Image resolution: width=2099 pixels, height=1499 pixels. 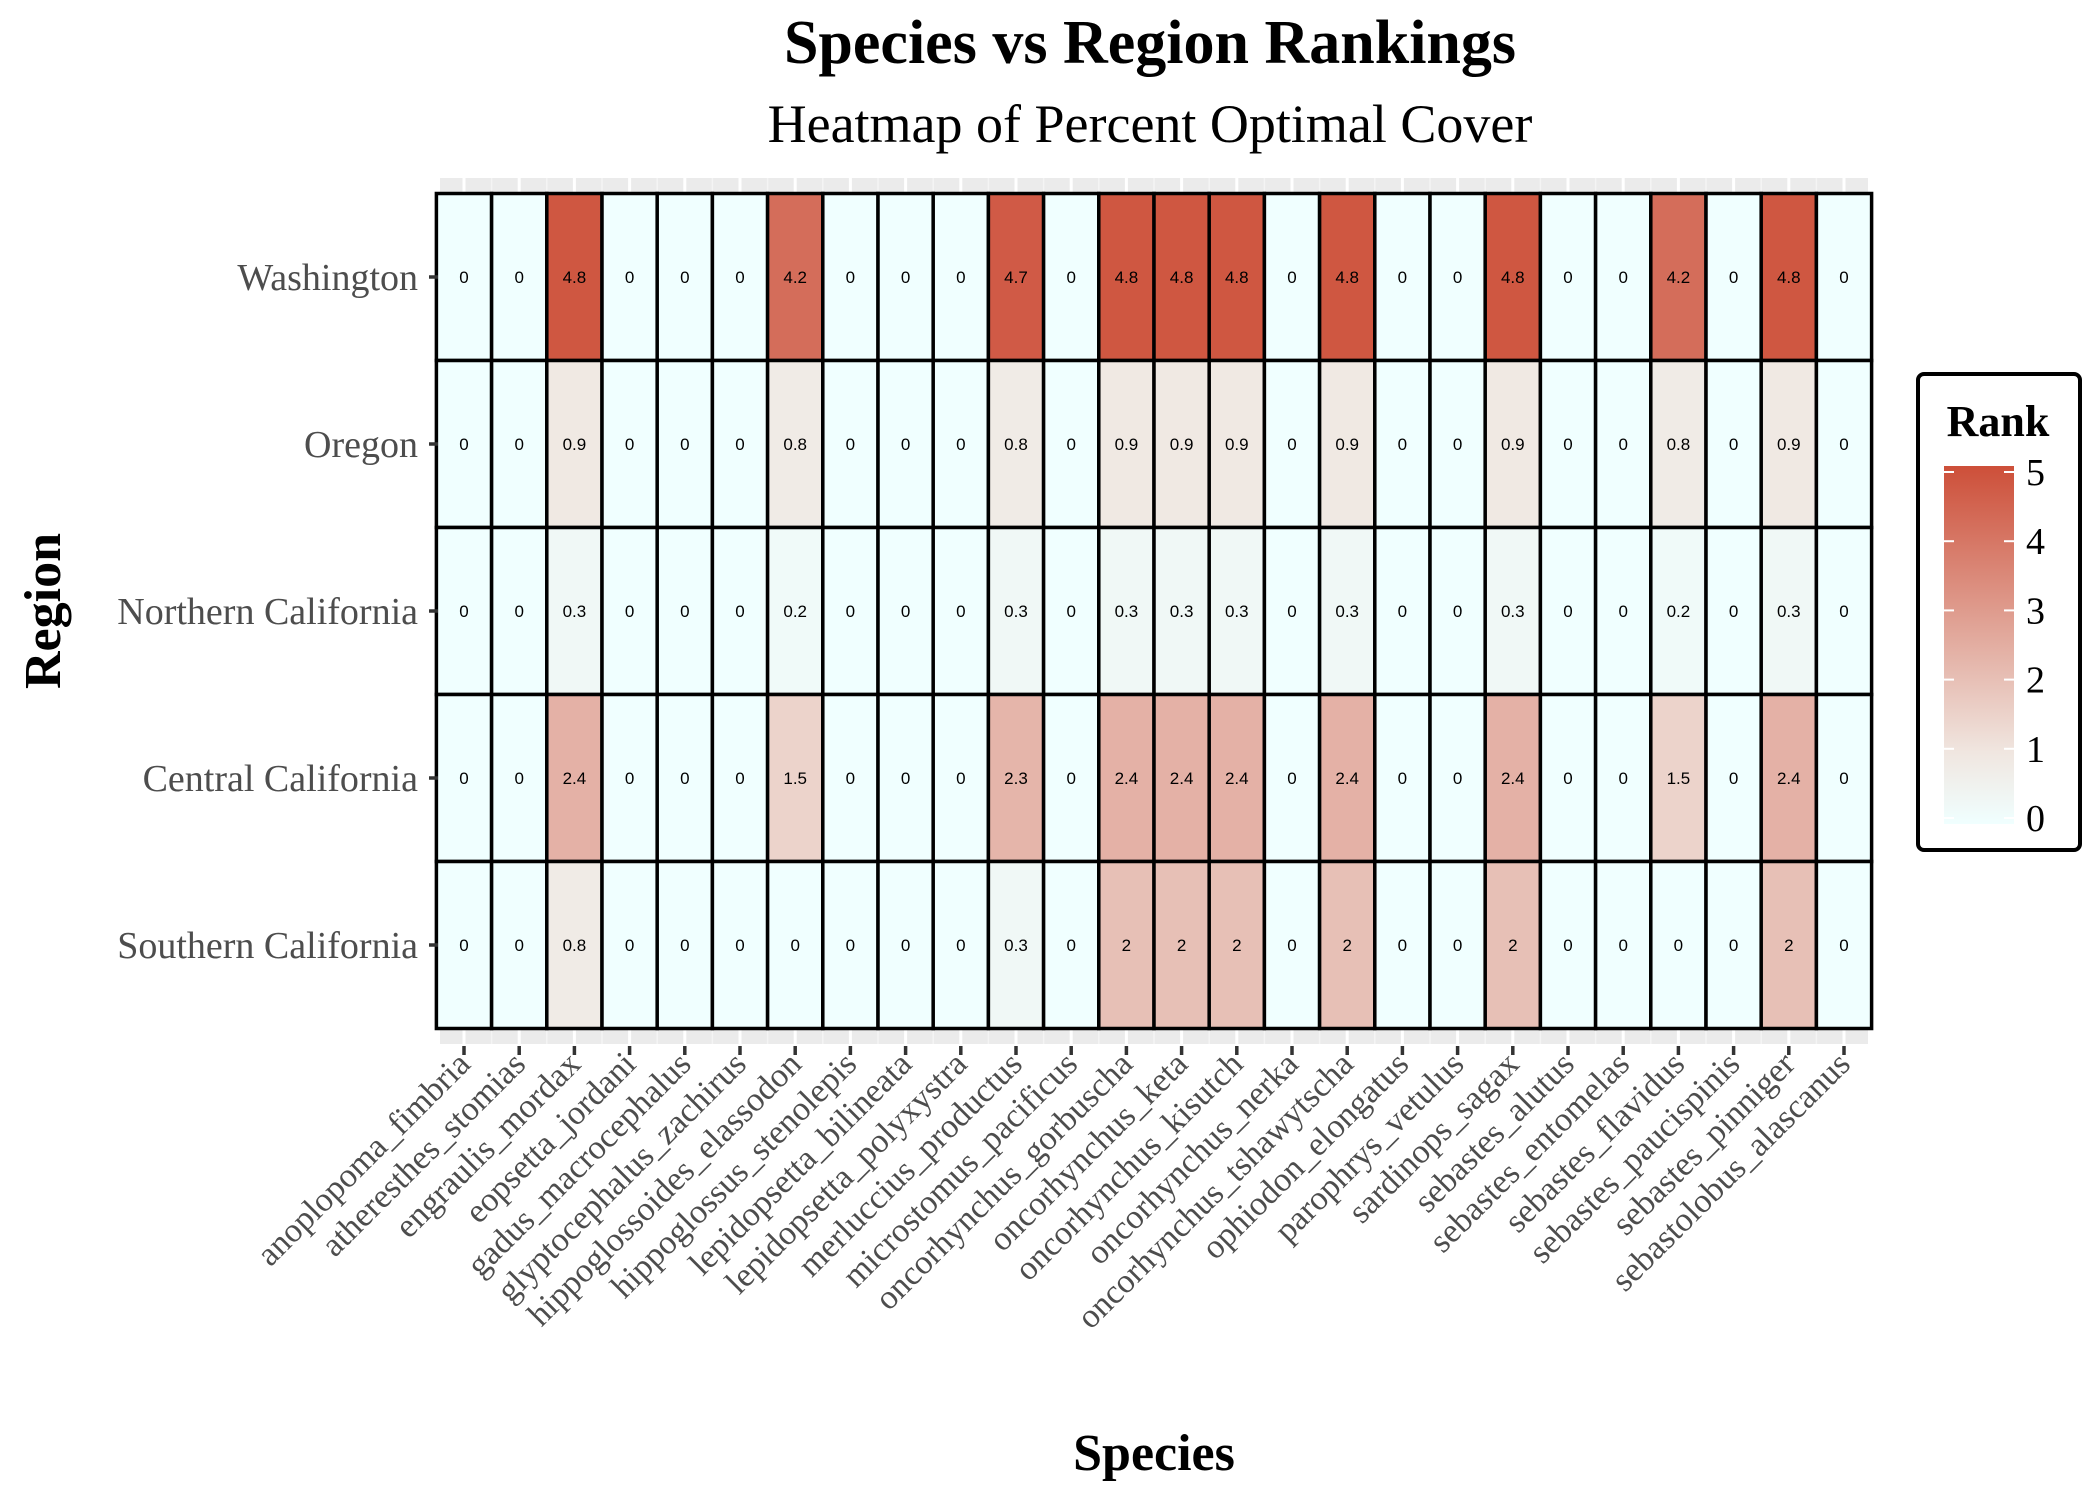 I want to click on legend-ticks: 0 1 2 3 4 5, so click(x=1994, y=646).